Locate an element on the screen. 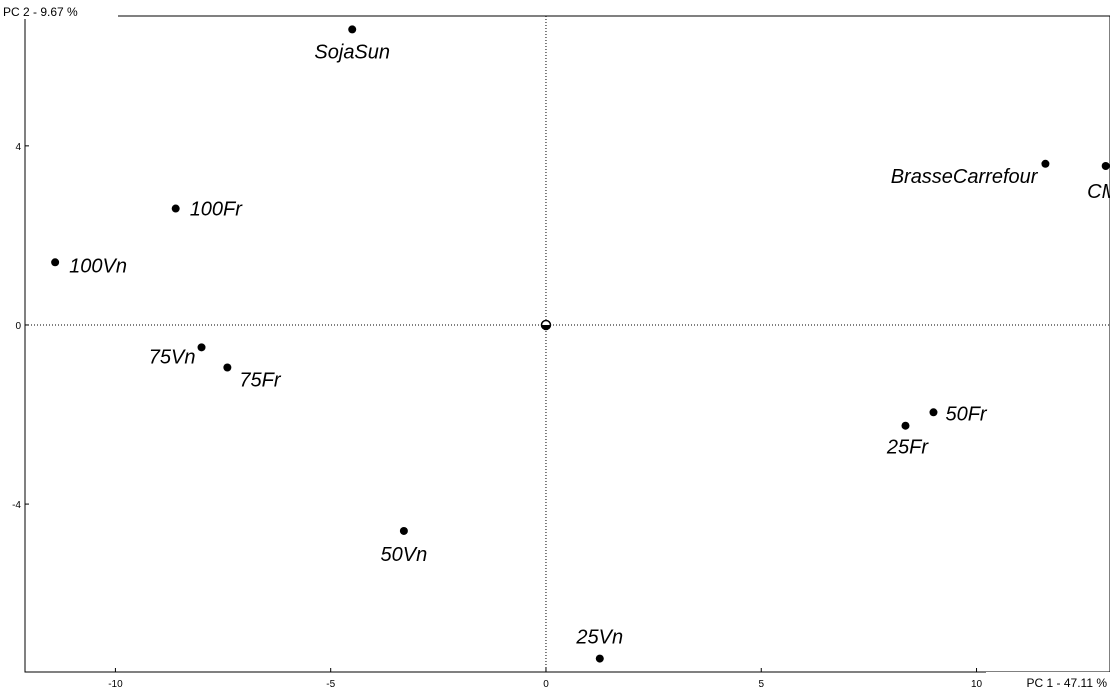  point-label-cm: CM is located at coordinates (1098, 192).